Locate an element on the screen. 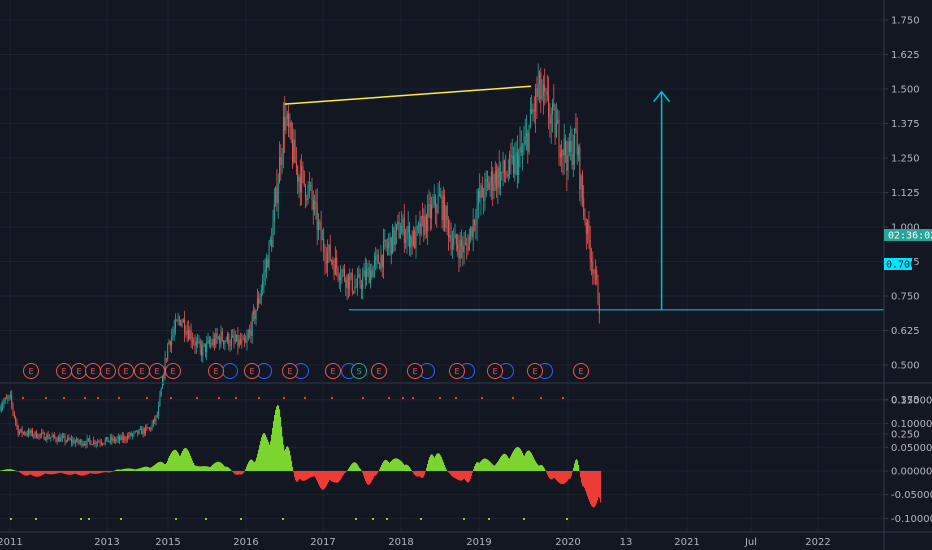 This screenshot has width=932, height=550. price-tick-label: 1.625 is located at coordinates (905, 55).